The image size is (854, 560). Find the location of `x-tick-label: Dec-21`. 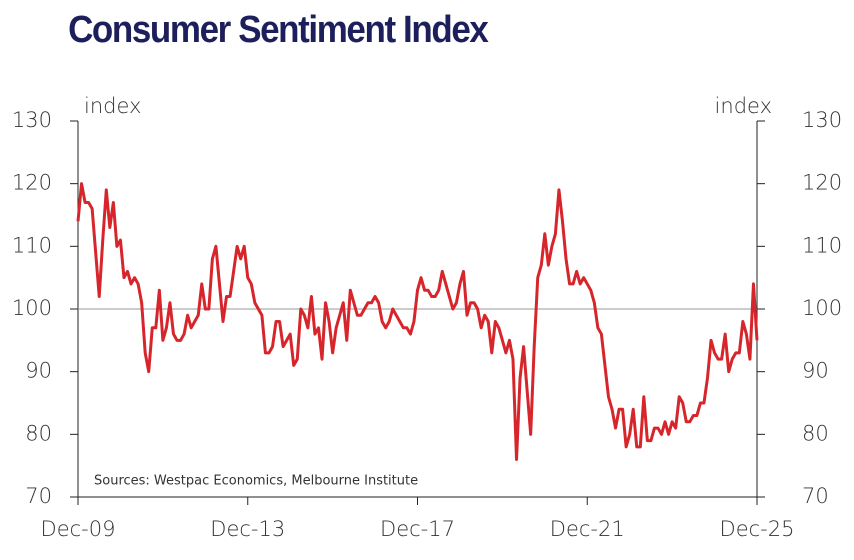

x-tick-label: Dec-21 is located at coordinates (587, 529).